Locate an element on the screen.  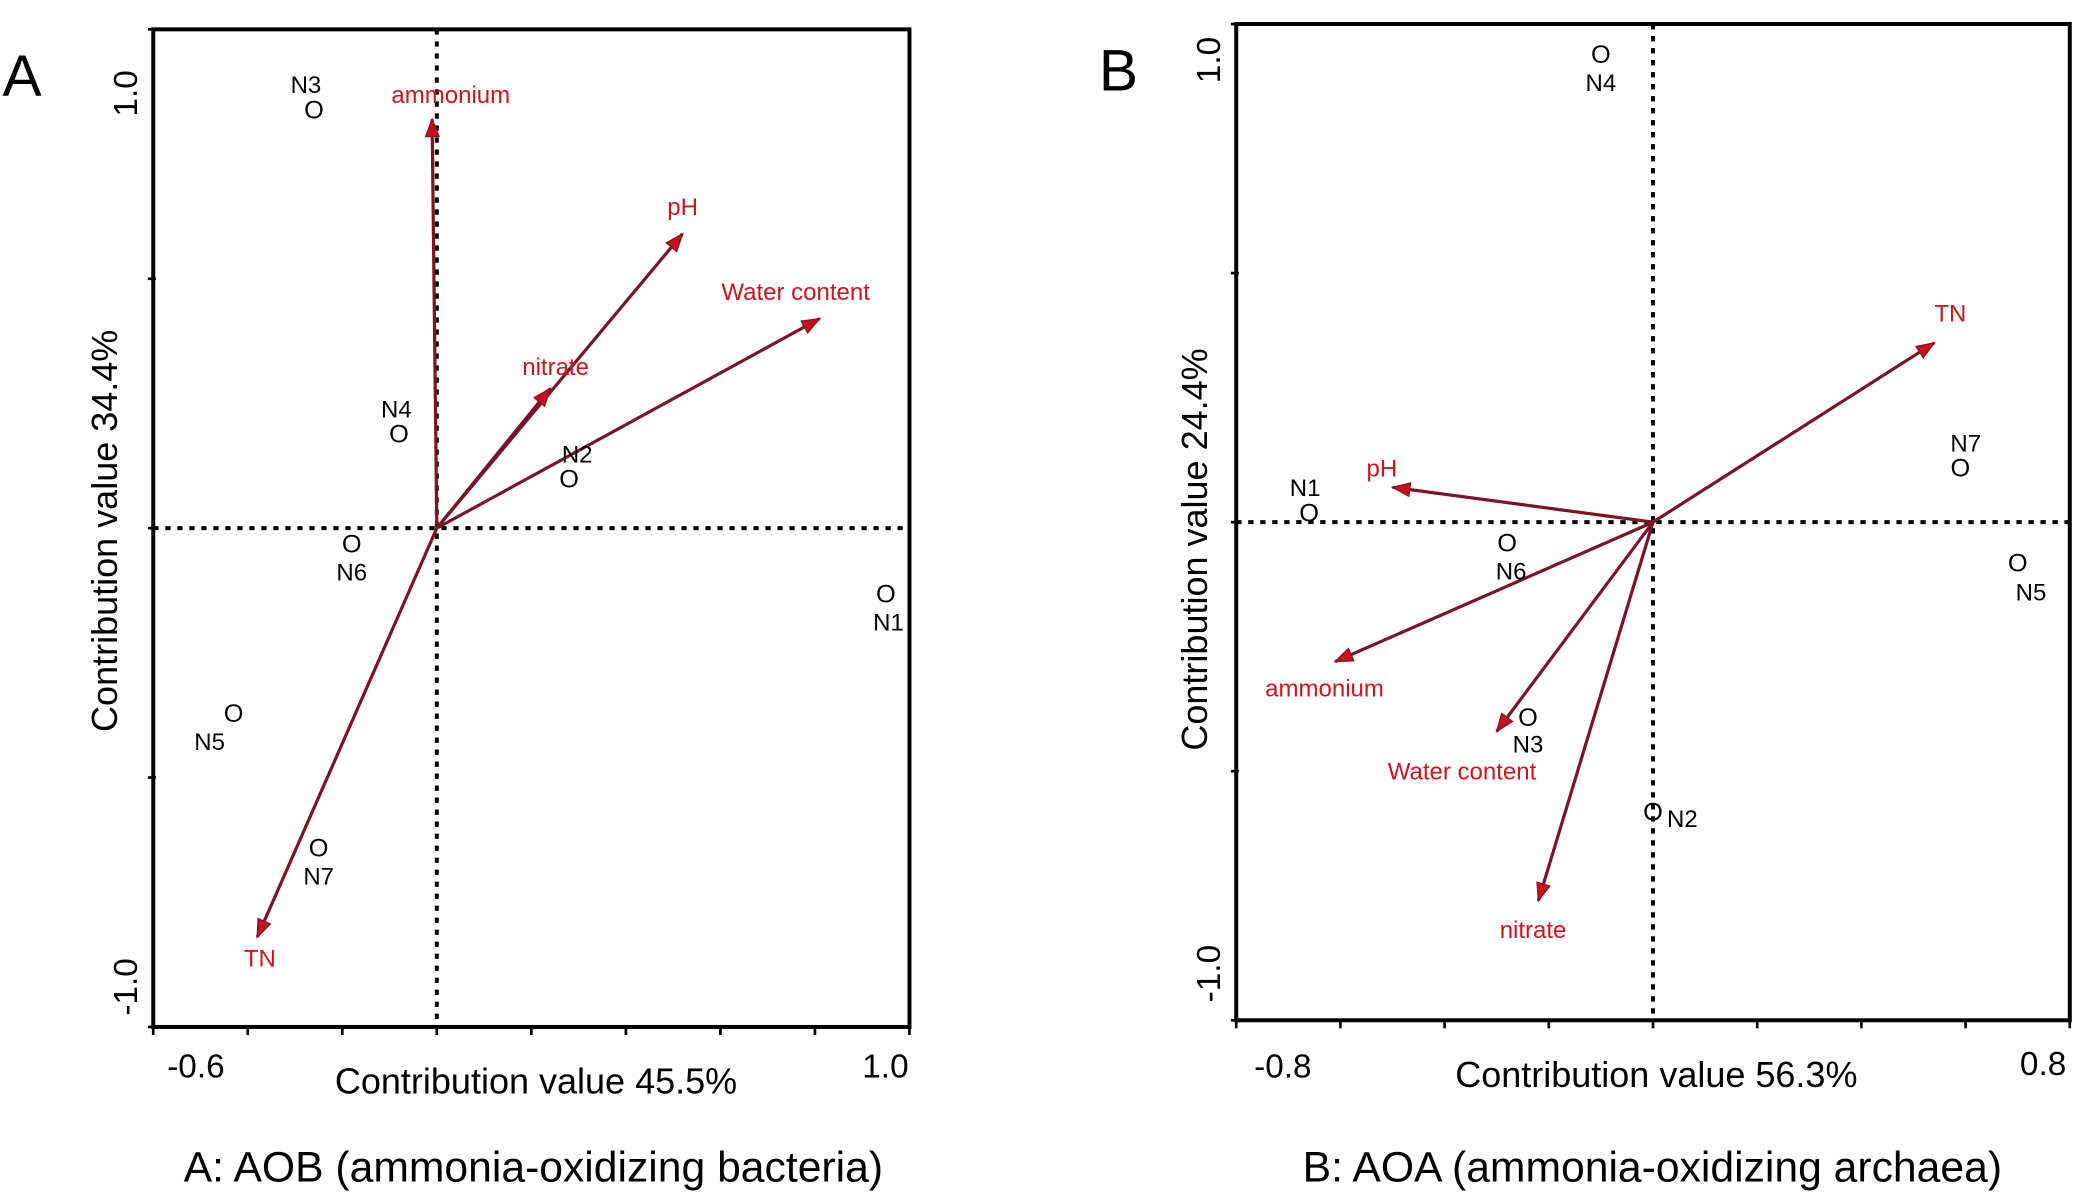
vector-ph: pH is located at coordinates (1510, 490).